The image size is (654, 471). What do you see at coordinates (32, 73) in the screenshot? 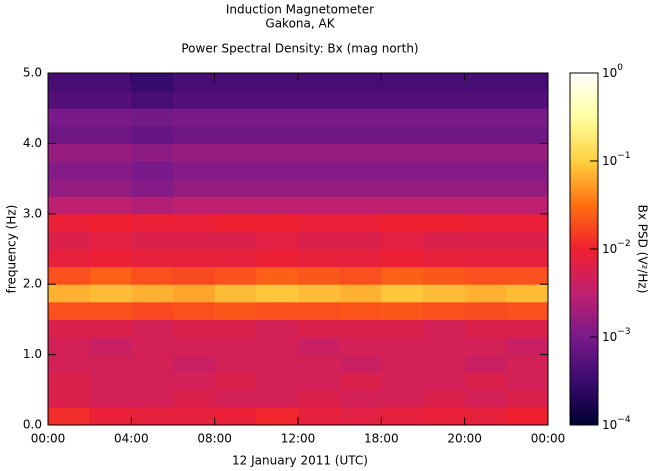
I see `y-tick-label: 5.0` at bounding box center [32, 73].